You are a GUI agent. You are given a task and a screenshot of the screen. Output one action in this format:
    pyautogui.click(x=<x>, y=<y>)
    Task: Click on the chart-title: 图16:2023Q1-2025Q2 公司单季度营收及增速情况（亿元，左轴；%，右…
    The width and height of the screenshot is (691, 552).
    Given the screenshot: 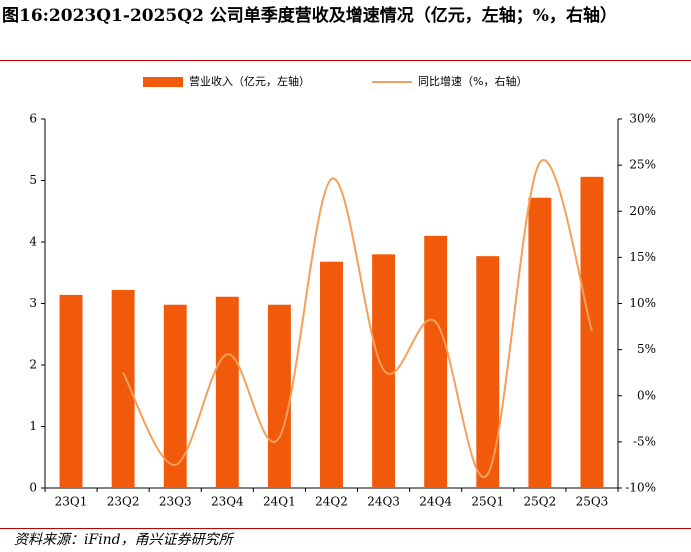 What is the action you would take?
    pyautogui.click(x=309, y=16)
    